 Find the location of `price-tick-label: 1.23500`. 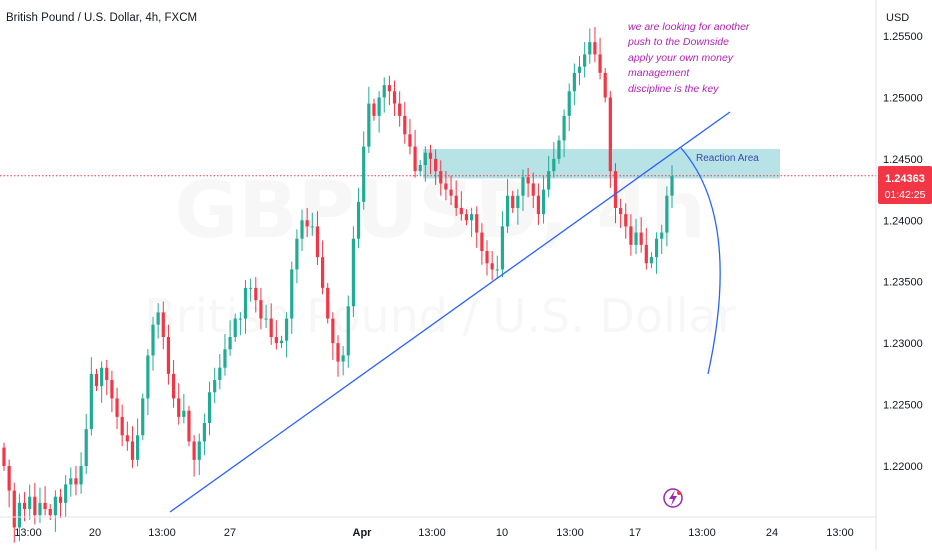

price-tick-label: 1.23500 is located at coordinates (903, 283).